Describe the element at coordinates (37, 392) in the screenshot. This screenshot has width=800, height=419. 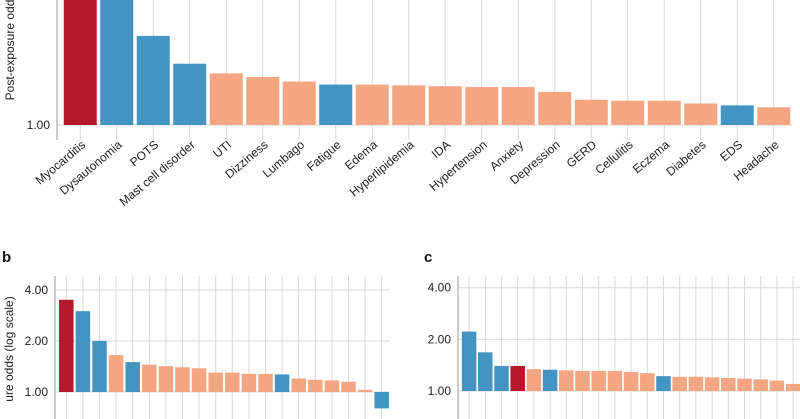
I see `y-tick-label-b: 1.00` at that location.